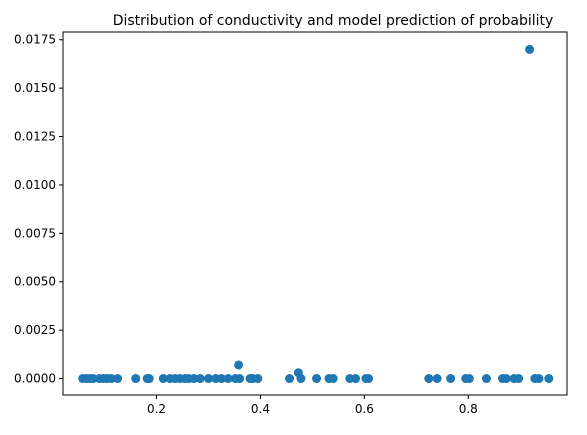  Describe the element at coordinates (35, 40) in the screenshot. I see `y-tick-label: 0.0175` at that location.